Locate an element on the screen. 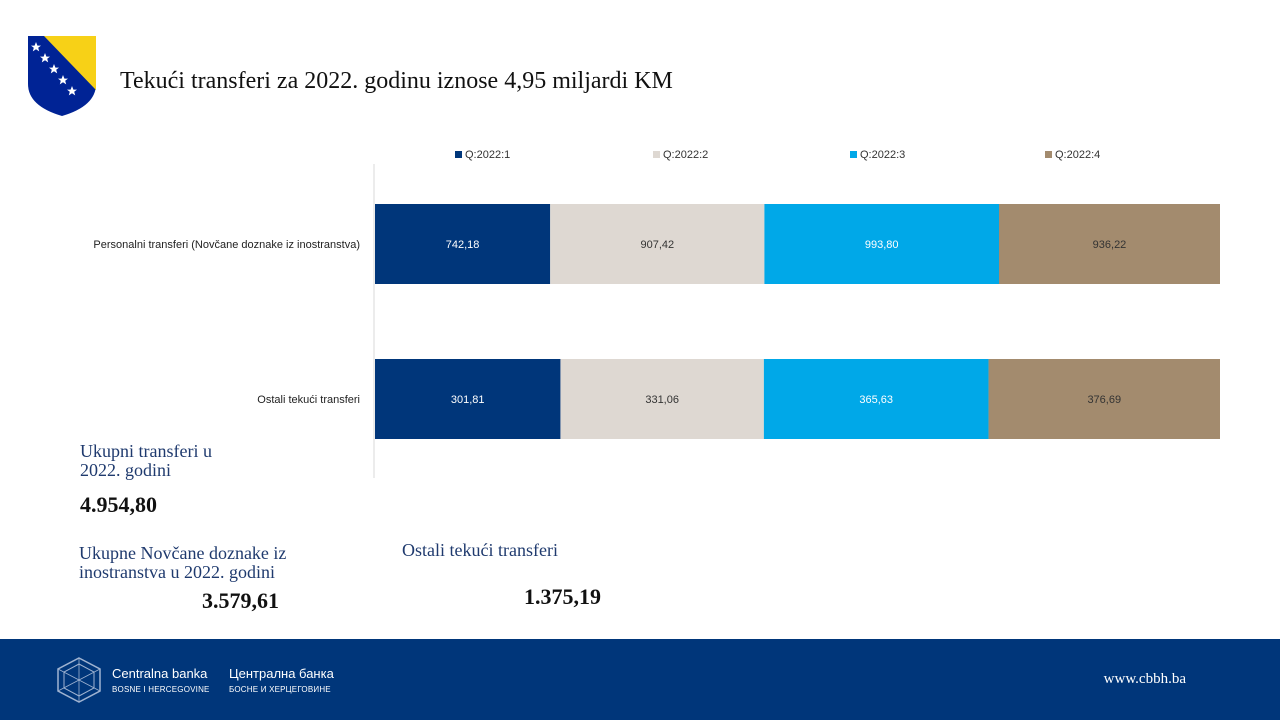  bar-segment-2-q1 is located at coordinates (468, 399).